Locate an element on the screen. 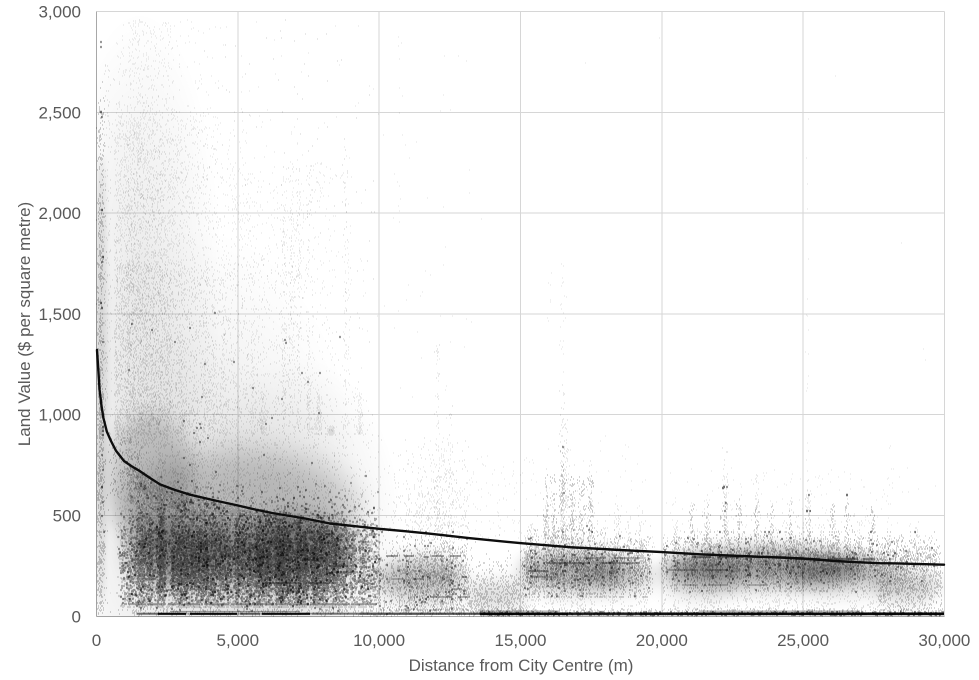 The width and height of the screenshot is (979, 680). svg-text: 3,000 is located at coordinates (59, 12).